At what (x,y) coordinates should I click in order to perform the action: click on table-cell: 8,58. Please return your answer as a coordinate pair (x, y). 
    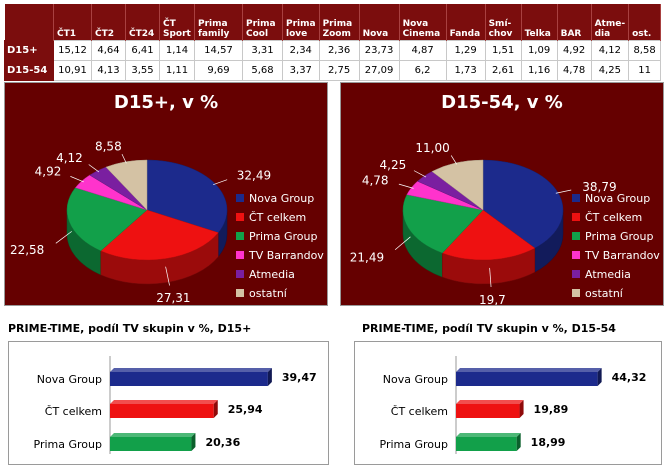
    Looking at the image, I should click on (645, 50).